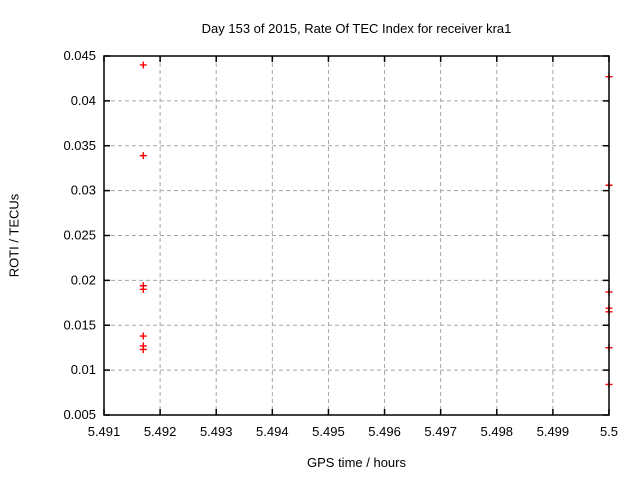 The width and height of the screenshot is (640, 480). I want to click on x-tick-label: 5.491, so click(104, 431).